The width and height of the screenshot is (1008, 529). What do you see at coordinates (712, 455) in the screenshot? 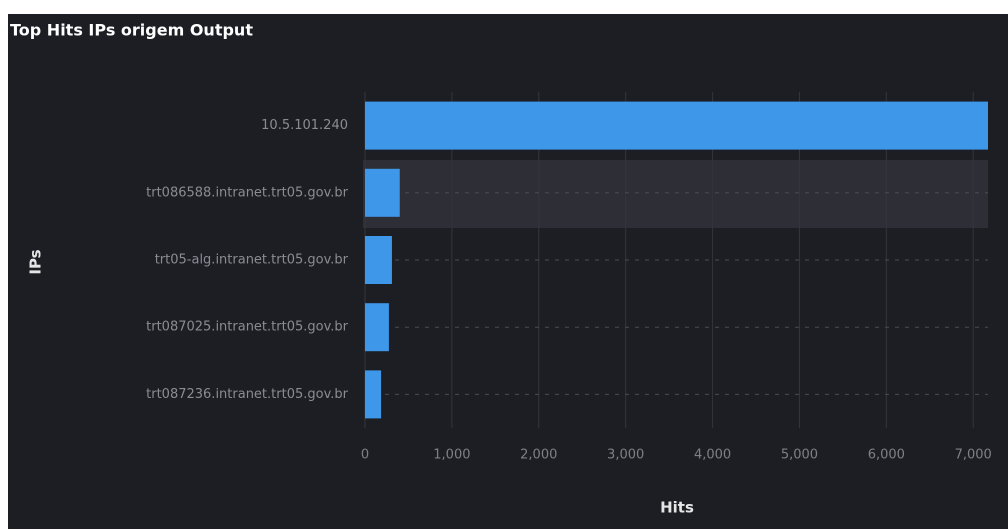
I see `x-tick-label: 4,000` at bounding box center [712, 455].